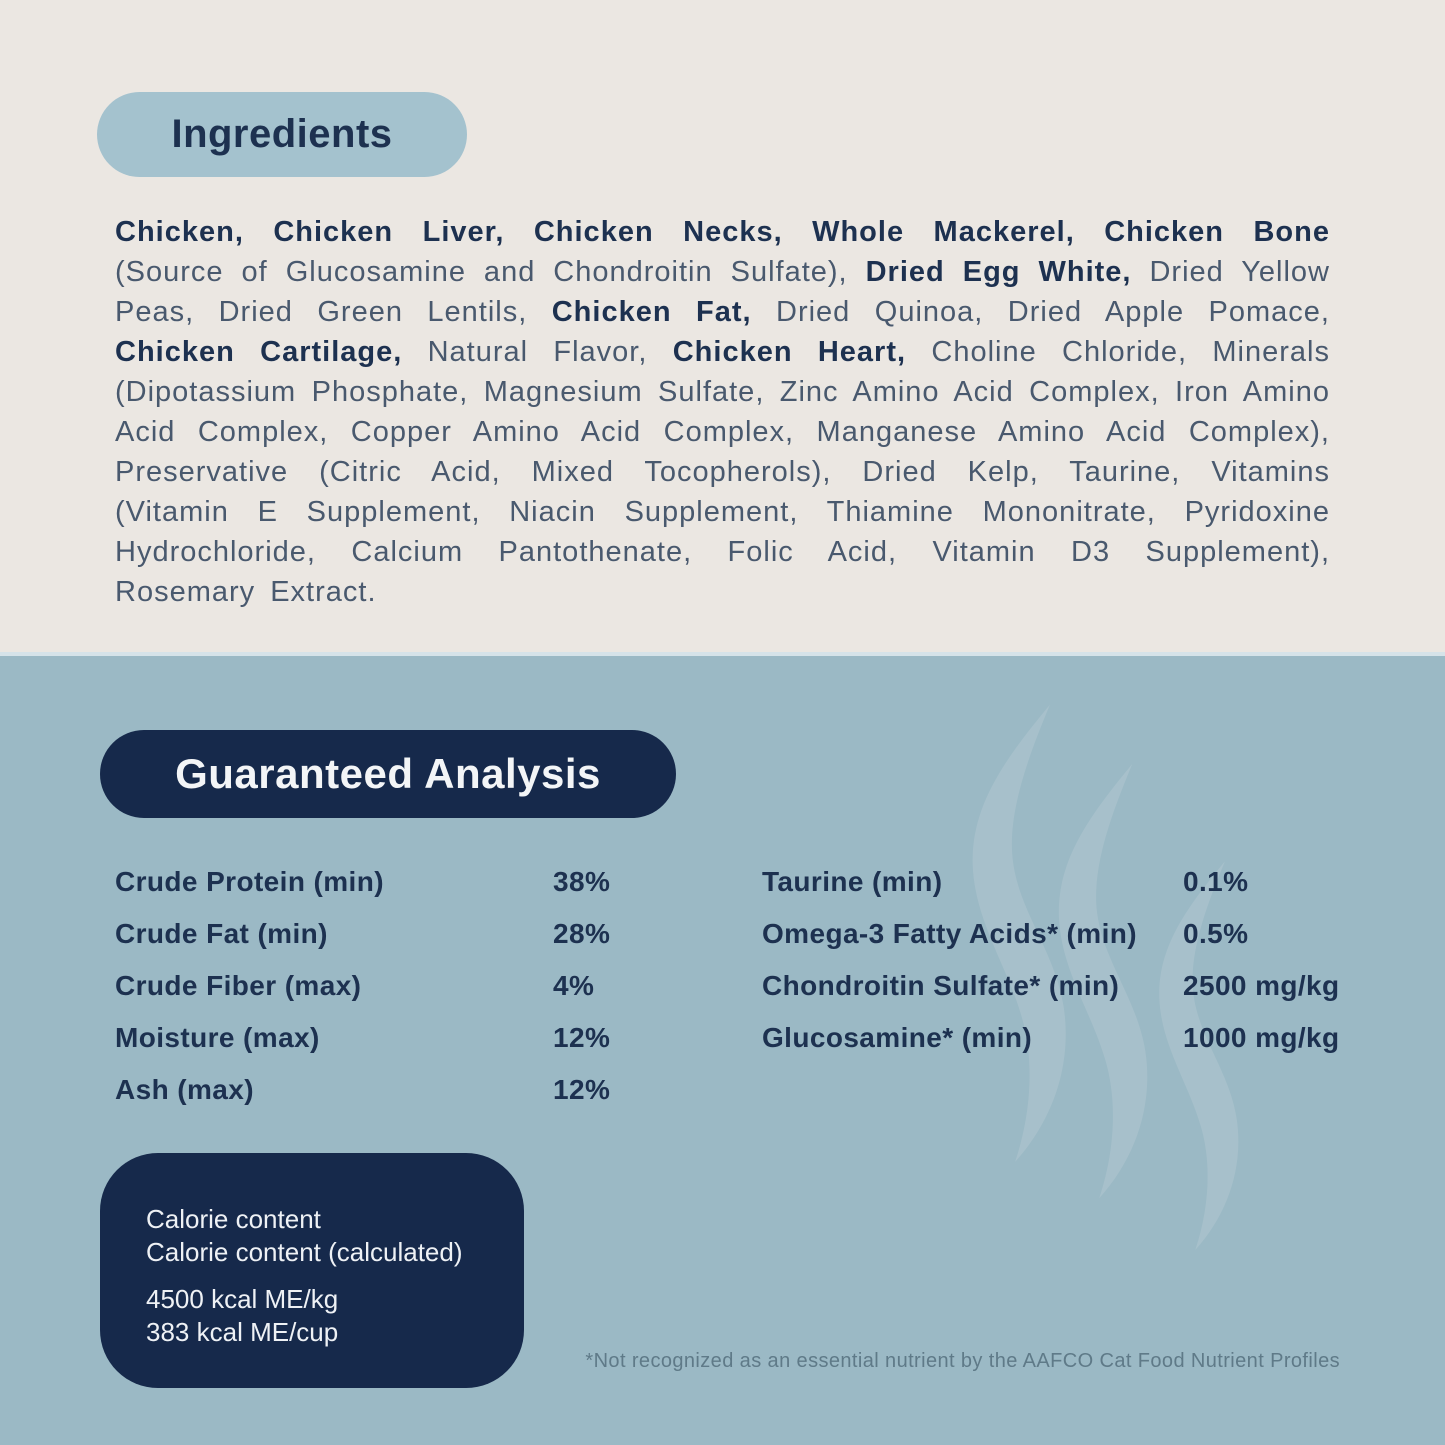  I want to click on ingredient-key-text: Chicken Cartilage,, so click(271, 352).